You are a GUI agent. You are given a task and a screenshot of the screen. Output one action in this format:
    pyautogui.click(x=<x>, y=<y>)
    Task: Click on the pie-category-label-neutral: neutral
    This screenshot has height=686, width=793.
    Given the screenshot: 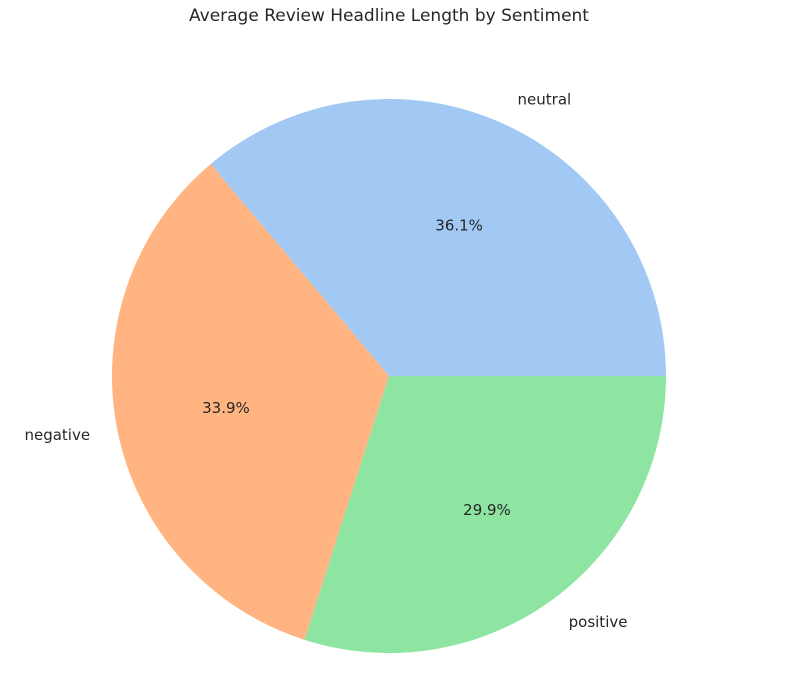 What is the action you would take?
    pyautogui.click(x=545, y=100)
    